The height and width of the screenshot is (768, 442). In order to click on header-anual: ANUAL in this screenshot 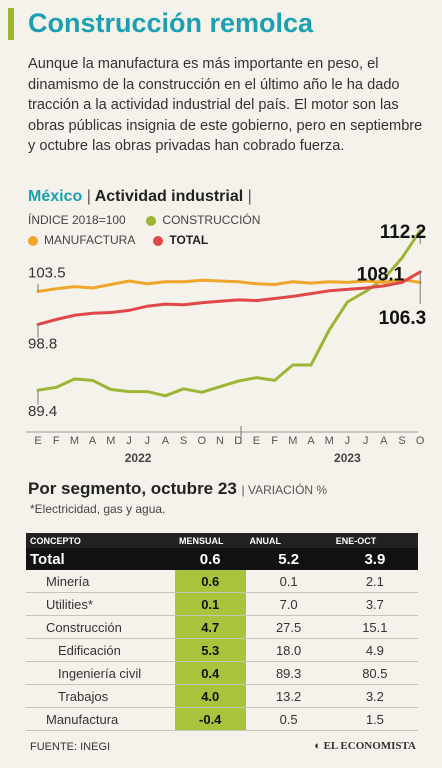, I will do `click(288, 540)`.